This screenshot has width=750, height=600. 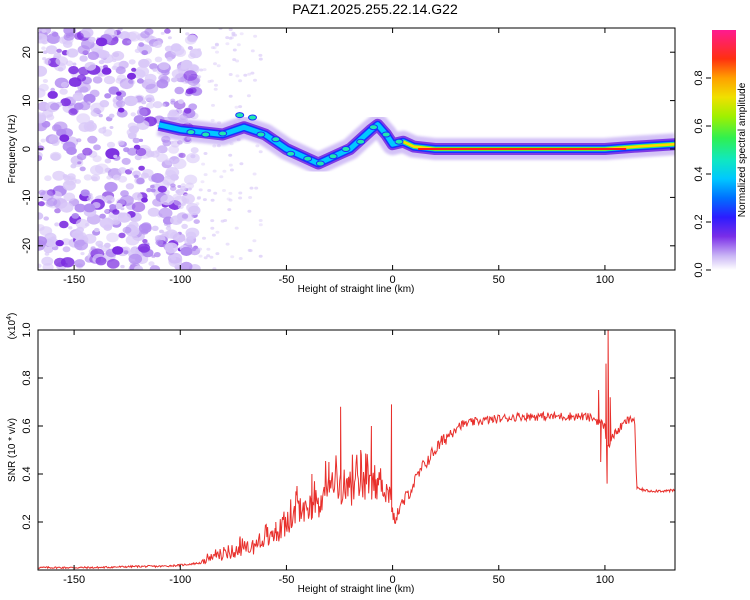 What do you see at coordinates (375, 9) in the screenshot?
I see `figure-title: PAZ1.2025.255.22.14.G22` at bounding box center [375, 9].